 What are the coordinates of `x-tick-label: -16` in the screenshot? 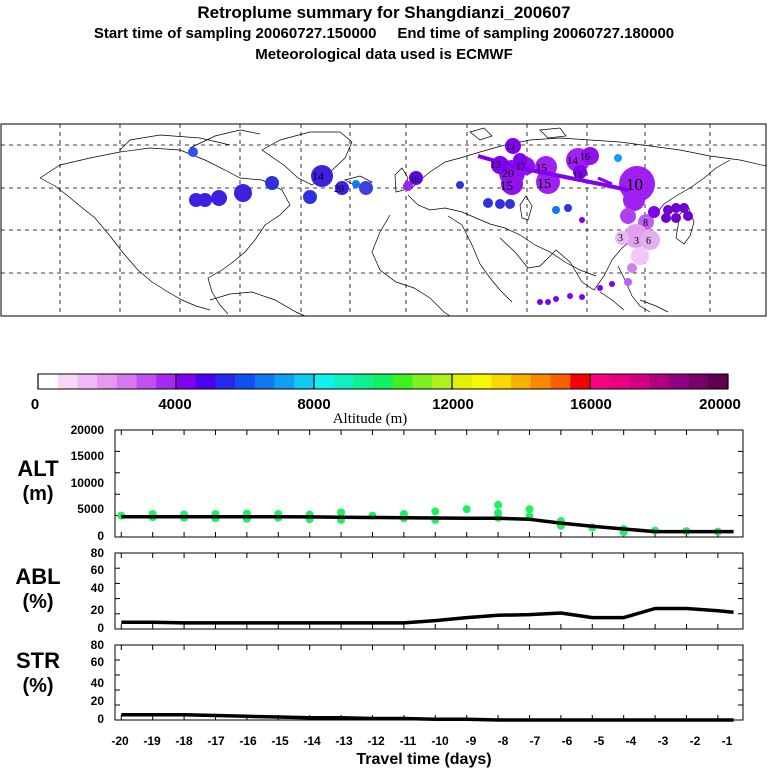 It's located at (248, 741).